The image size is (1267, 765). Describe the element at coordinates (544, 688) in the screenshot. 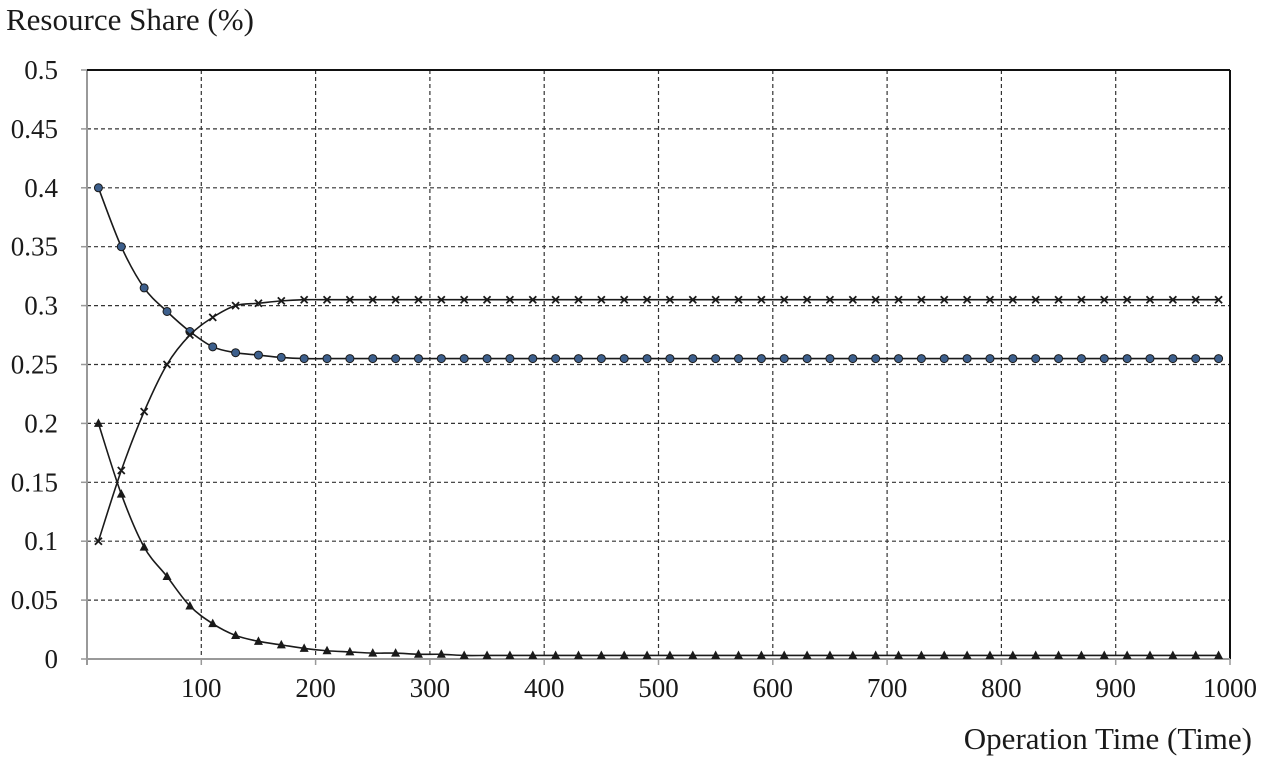

I see `x-tick-label: 400` at that location.